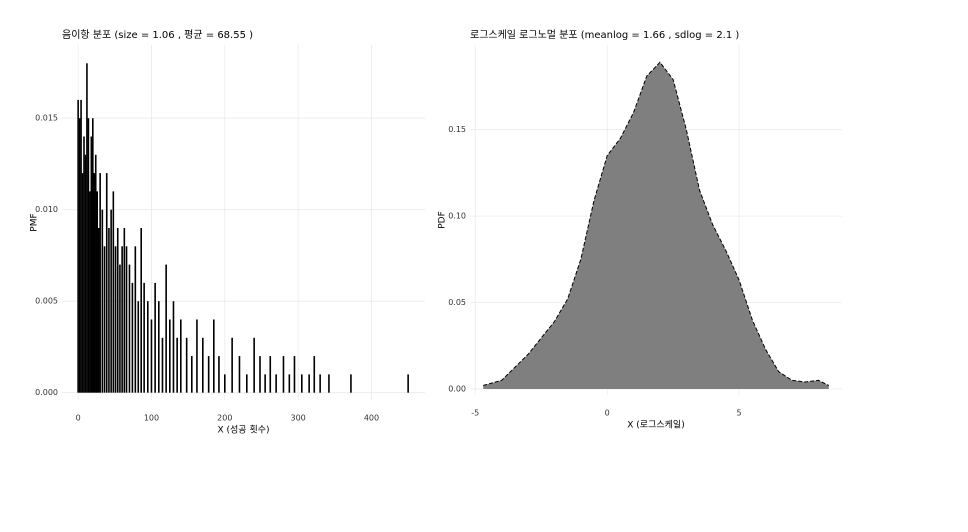 Image resolution: width=968 pixels, height=532 pixels. I want to click on x-tick-label: 300, so click(297, 418).